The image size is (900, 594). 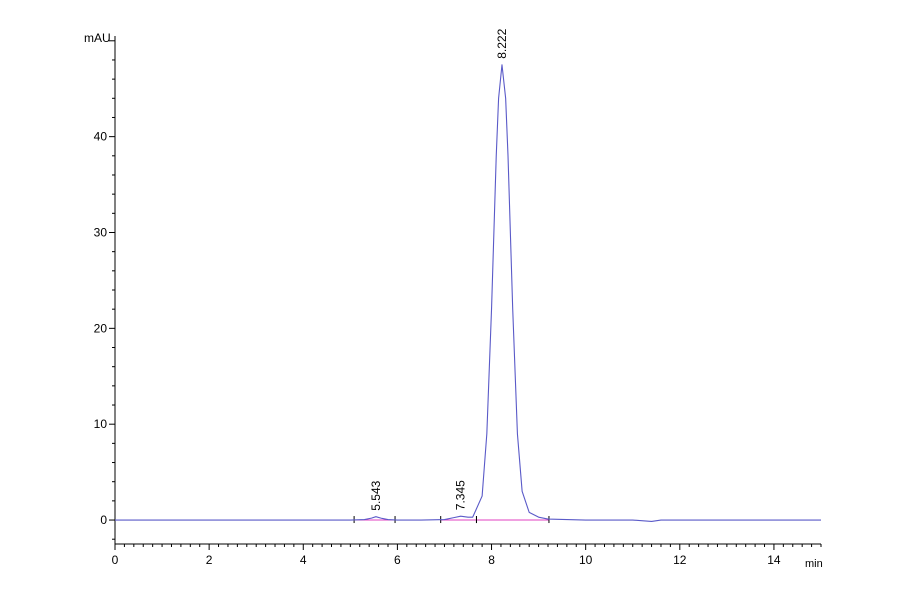 What do you see at coordinates (115, 560) in the screenshot?
I see `x-tick-label: 0` at bounding box center [115, 560].